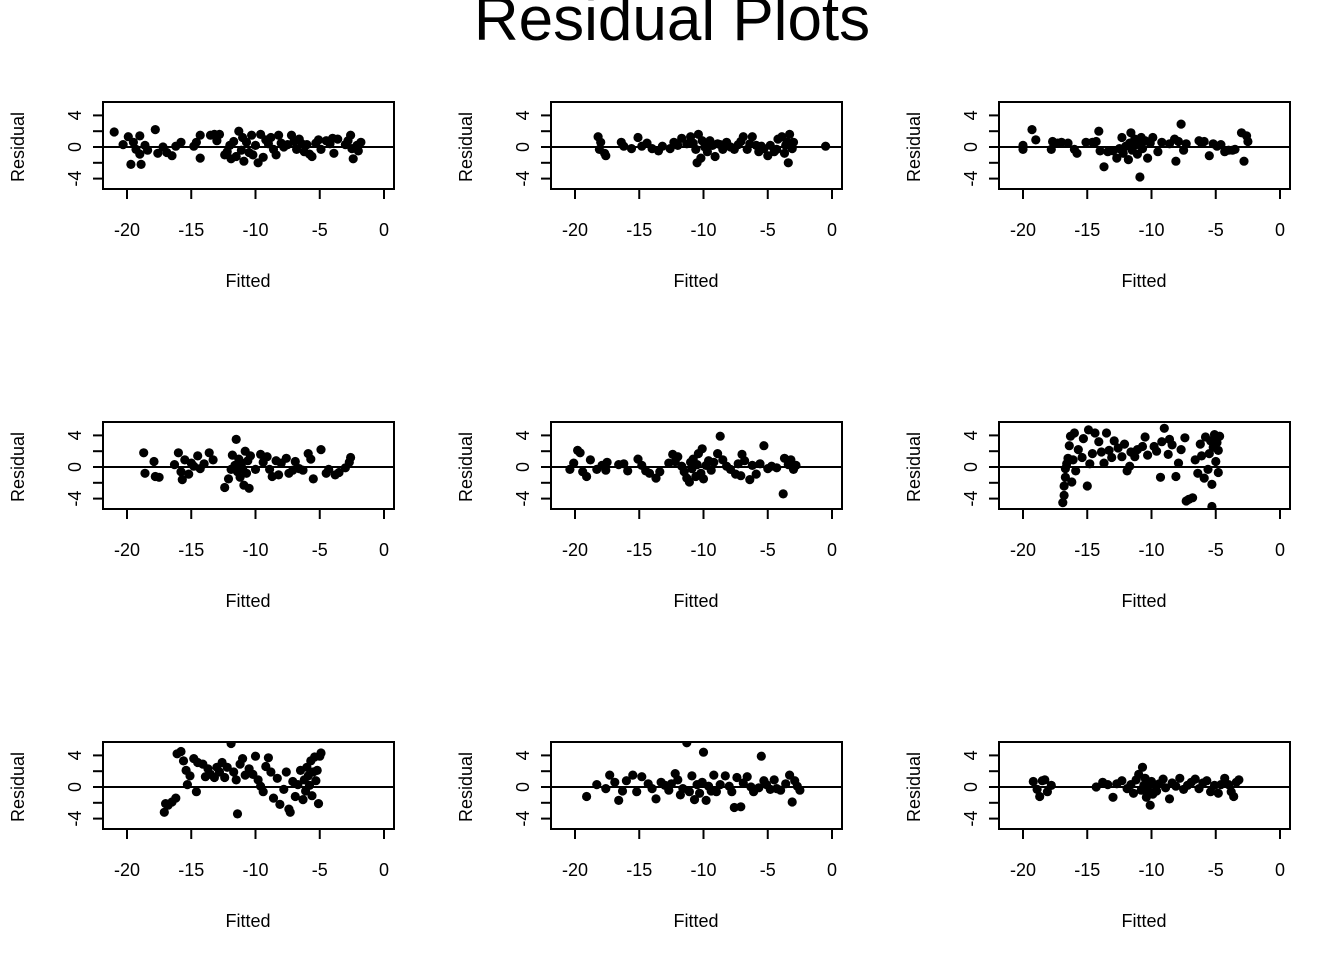  I want to click on panel-6: -20 -15 -10 -5 0 -4 0 4 Fitted Residual, so click(1097, 516).